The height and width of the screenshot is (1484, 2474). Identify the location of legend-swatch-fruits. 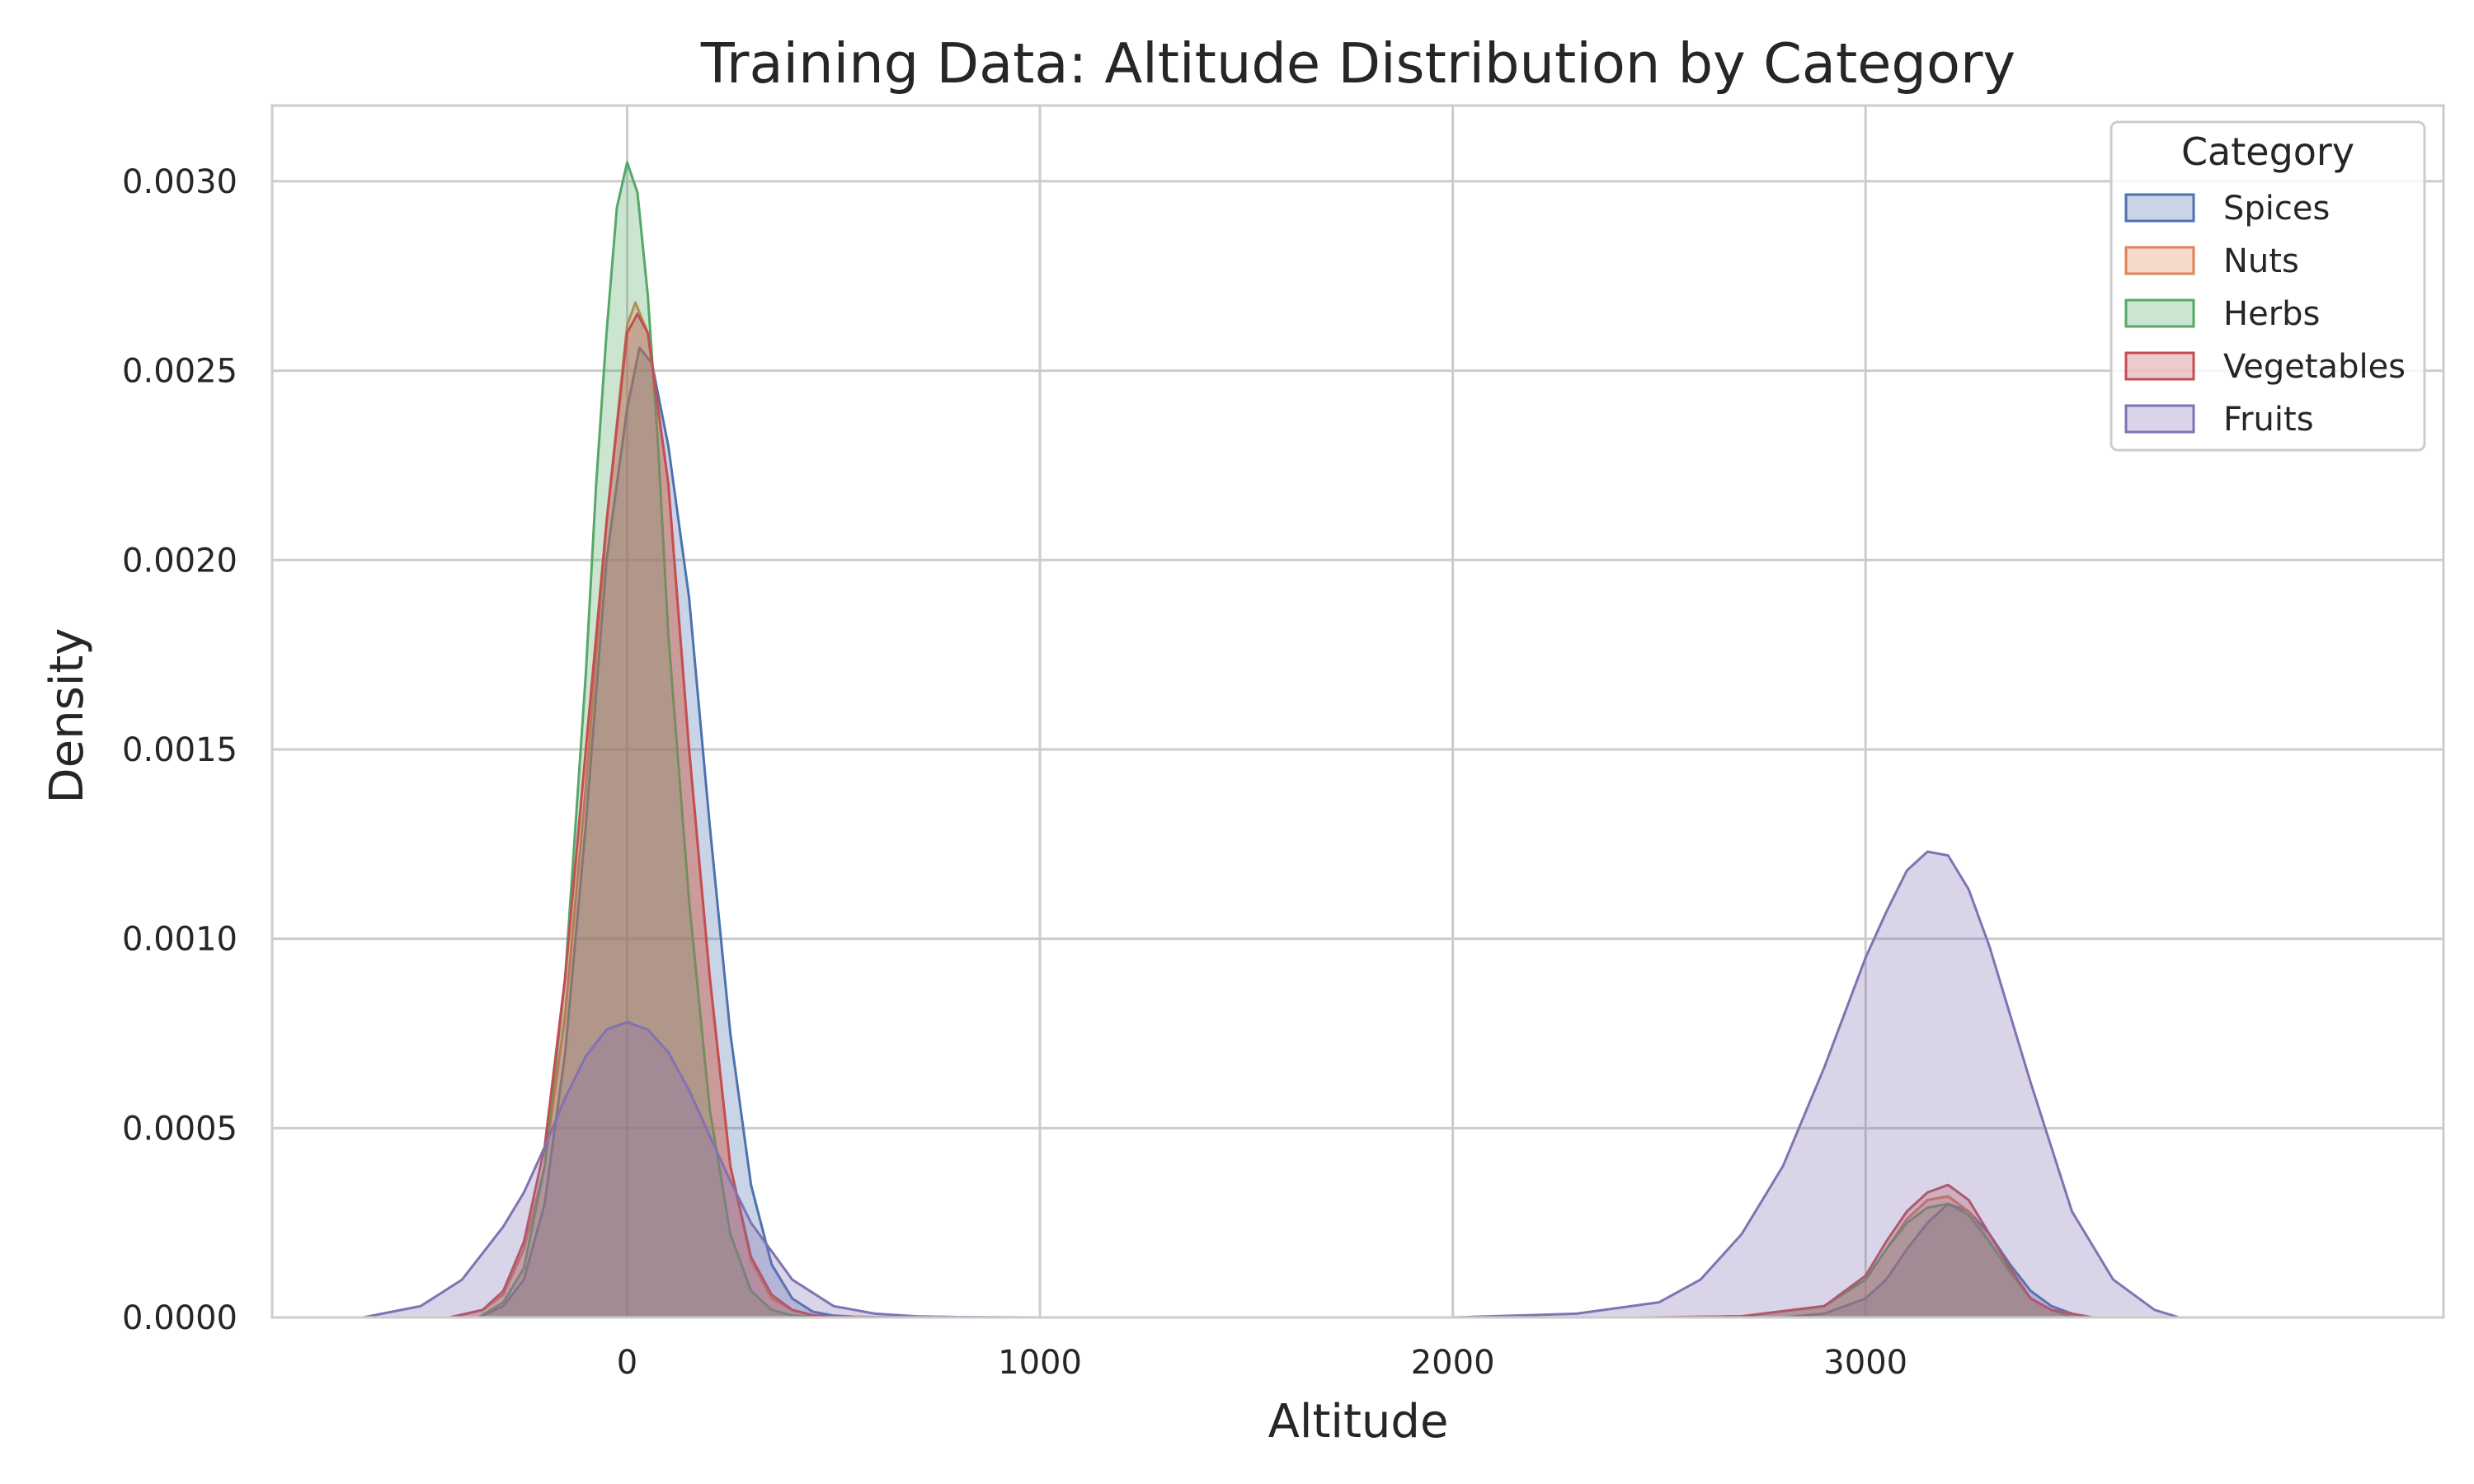
(2159, 419).